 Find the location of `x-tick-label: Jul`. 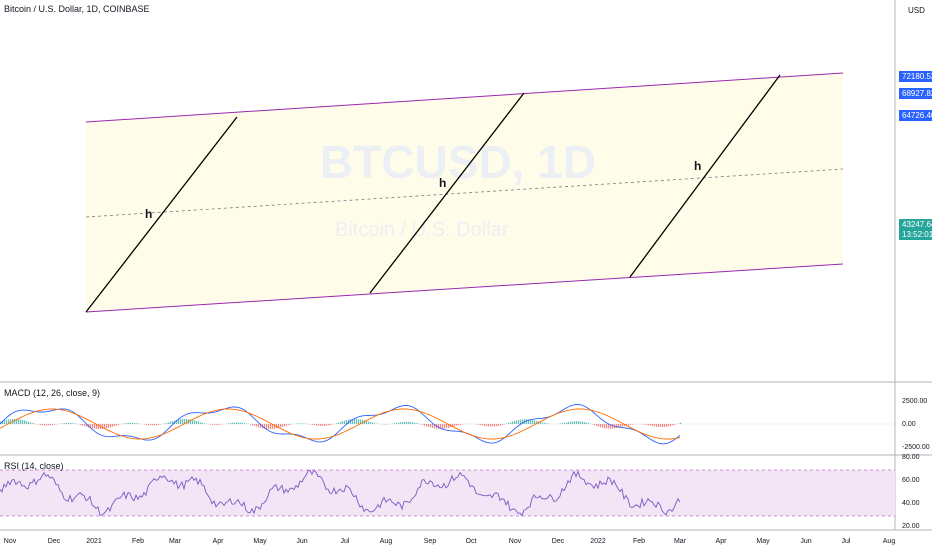

x-tick-label: Jul is located at coordinates (345, 541).